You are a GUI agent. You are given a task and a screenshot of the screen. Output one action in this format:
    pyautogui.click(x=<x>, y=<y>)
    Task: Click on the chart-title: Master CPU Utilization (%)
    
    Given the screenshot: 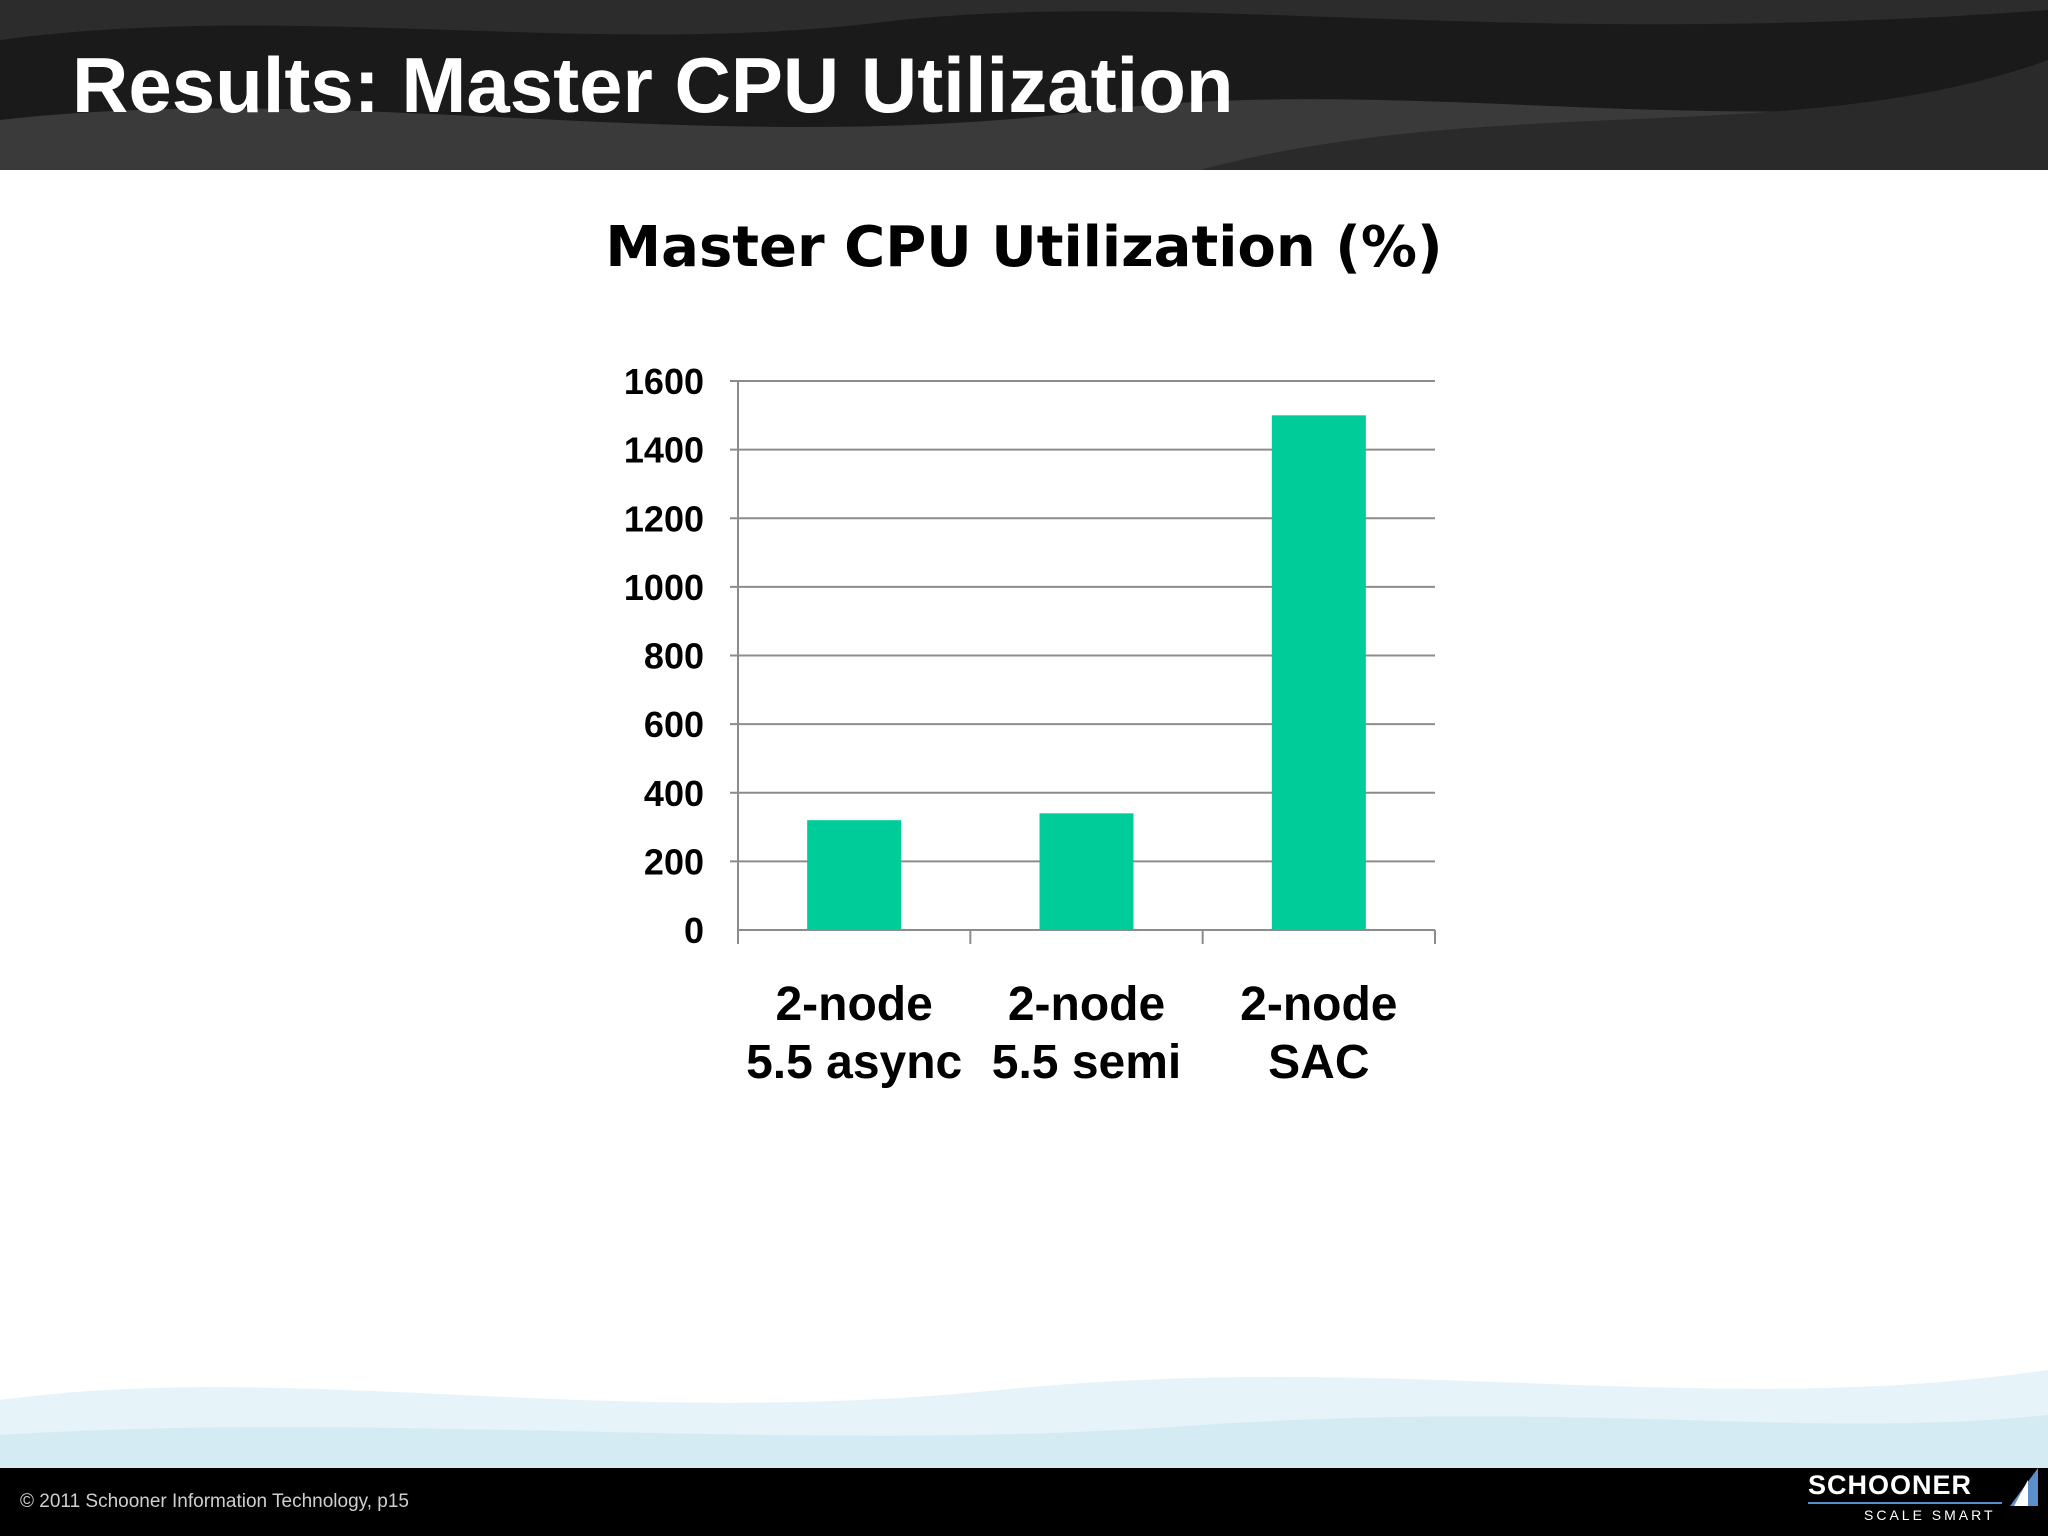 What is the action you would take?
    pyautogui.click(x=1024, y=247)
    